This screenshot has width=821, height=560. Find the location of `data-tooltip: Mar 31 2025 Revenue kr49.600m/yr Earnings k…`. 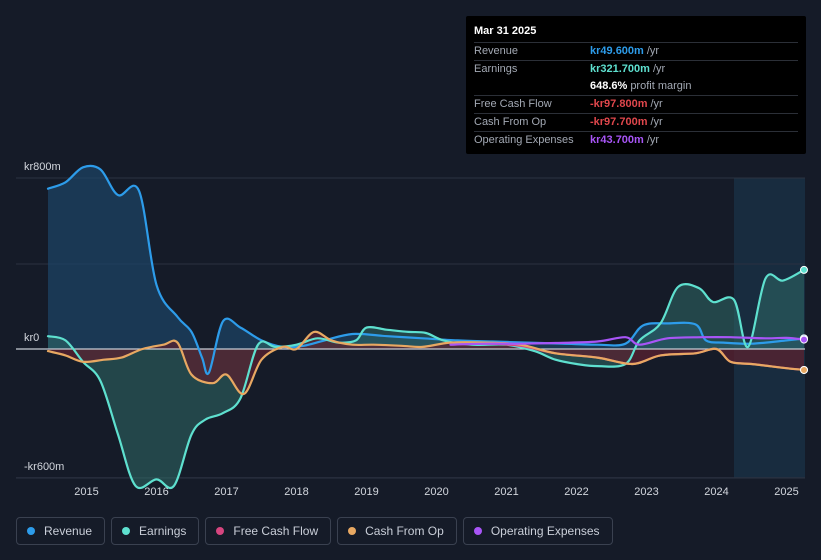

data-tooltip: Mar 31 2025 Revenue kr49.600m/yr Earnings k… is located at coordinates (636, 85).